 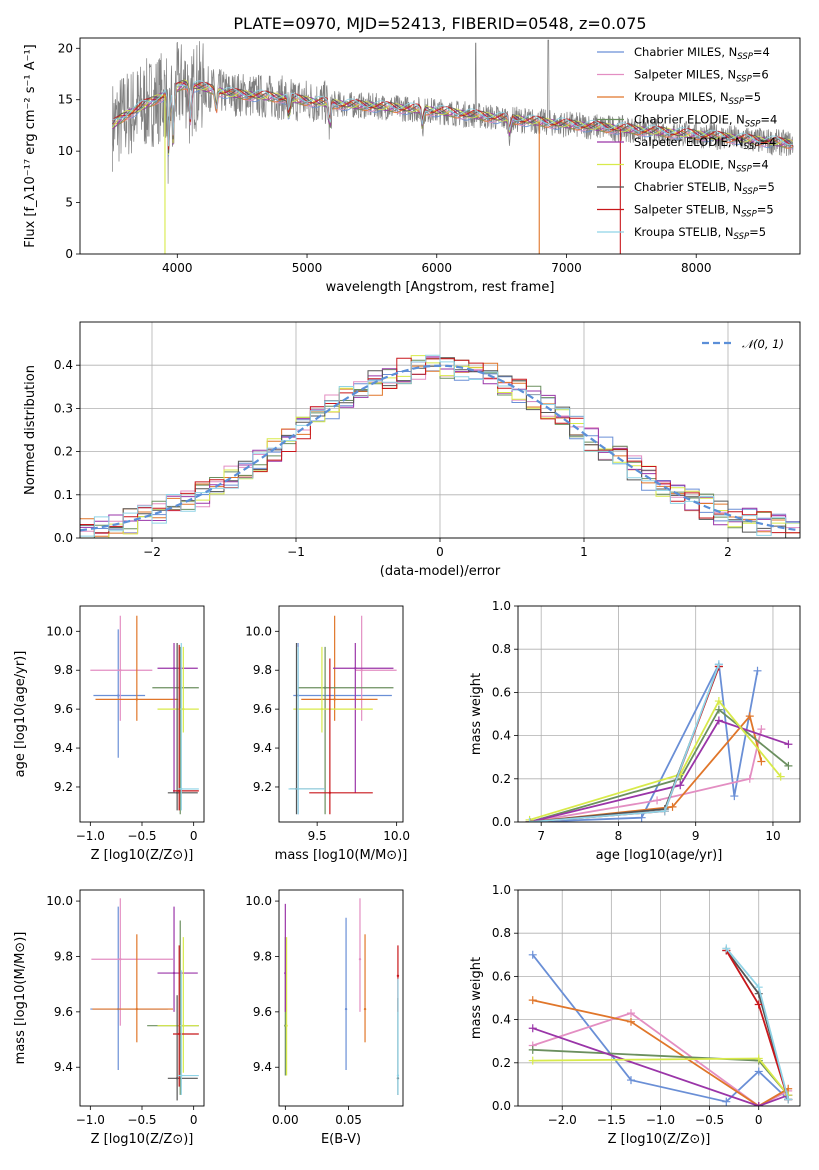 What do you see at coordinates (440, 571) in the screenshot?
I see `x-axis-label: (data-model)/error` at bounding box center [440, 571].